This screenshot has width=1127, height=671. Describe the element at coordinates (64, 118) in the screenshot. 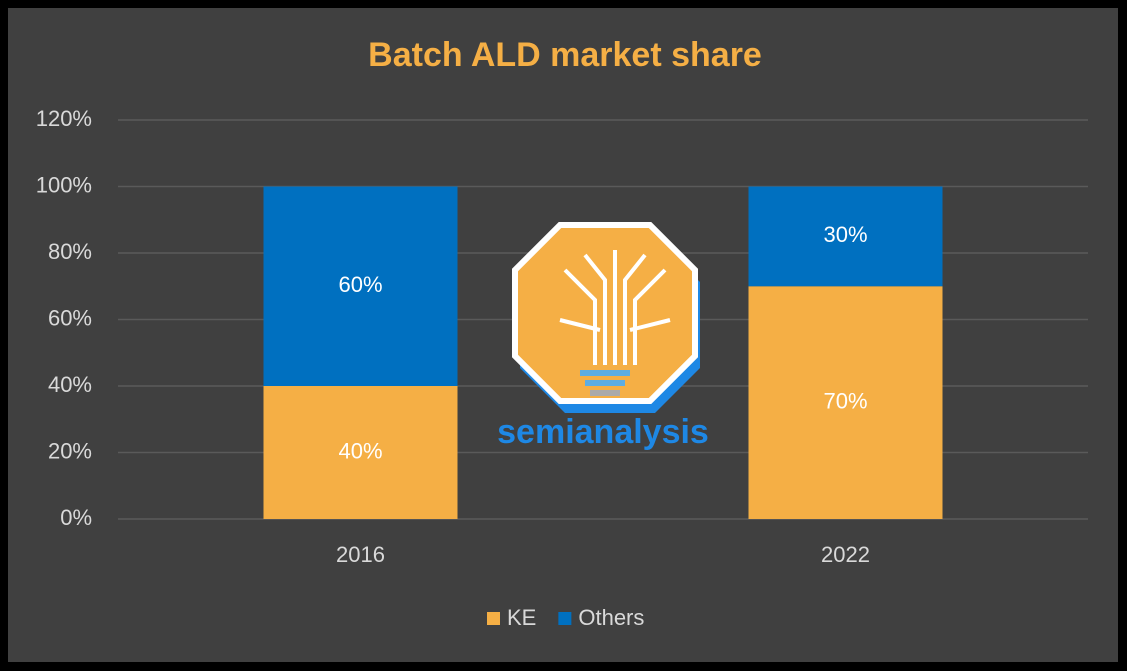

I see `y-tick-label: 120%` at that location.